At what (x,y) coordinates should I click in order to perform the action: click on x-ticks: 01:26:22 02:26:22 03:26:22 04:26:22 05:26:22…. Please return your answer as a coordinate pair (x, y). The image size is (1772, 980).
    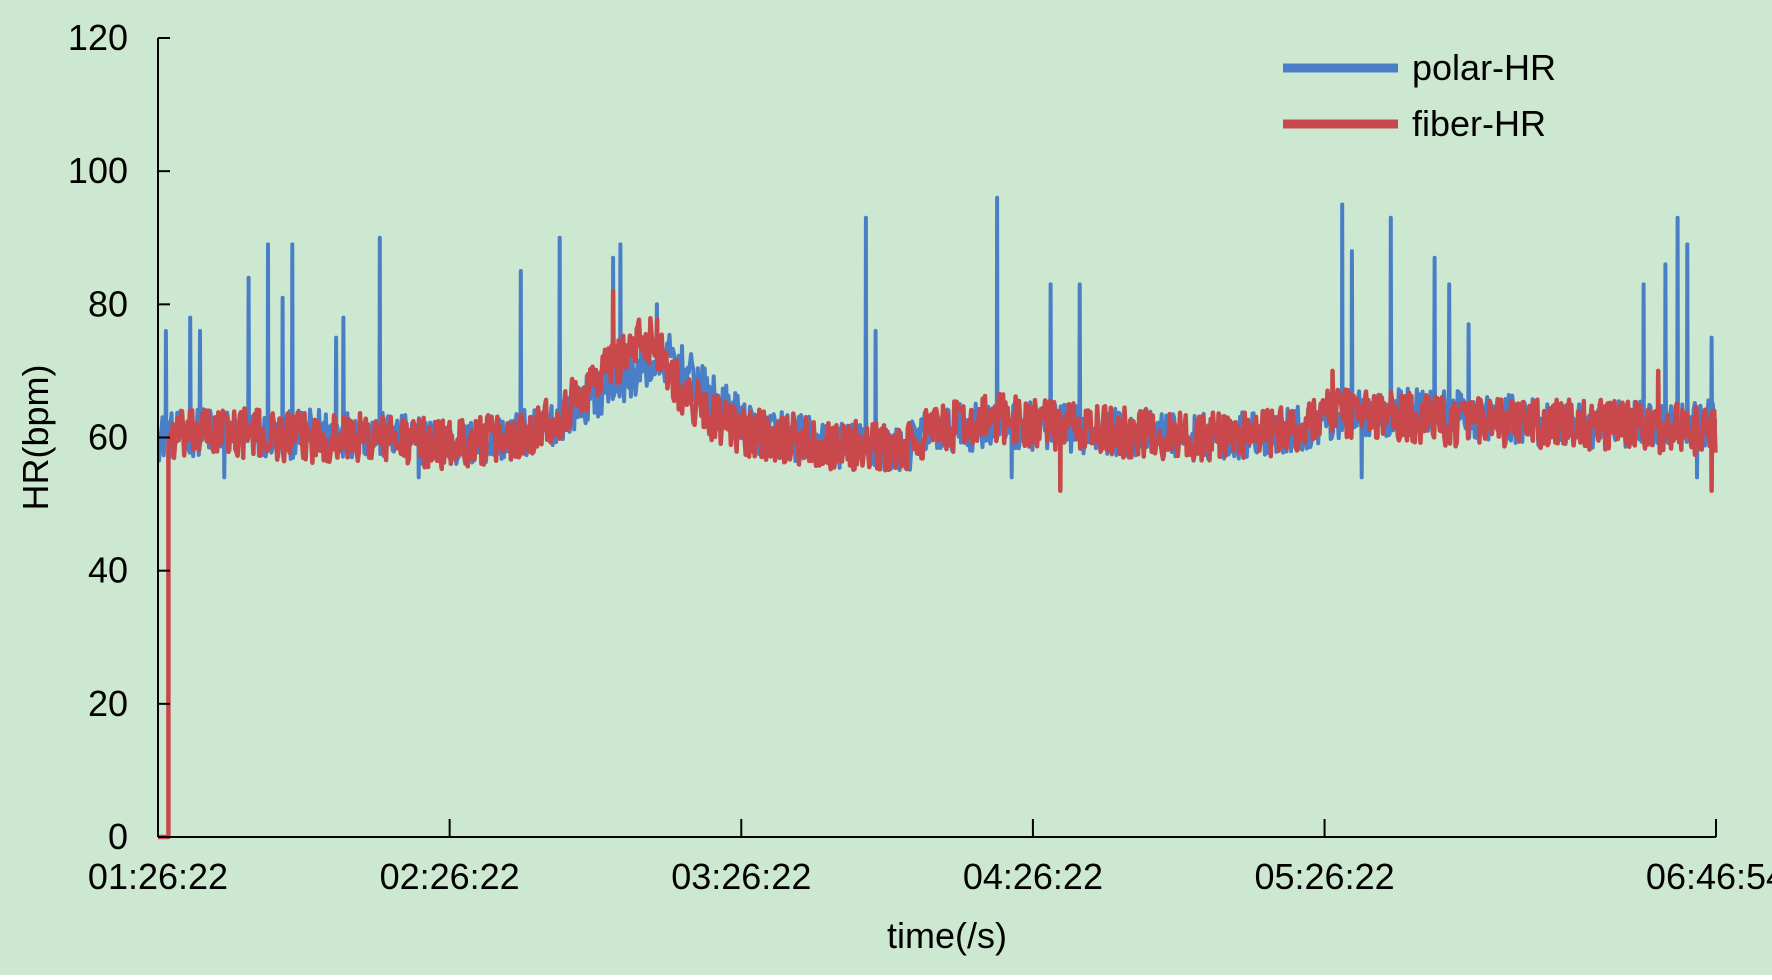
    Looking at the image, I should click on (930, 858).